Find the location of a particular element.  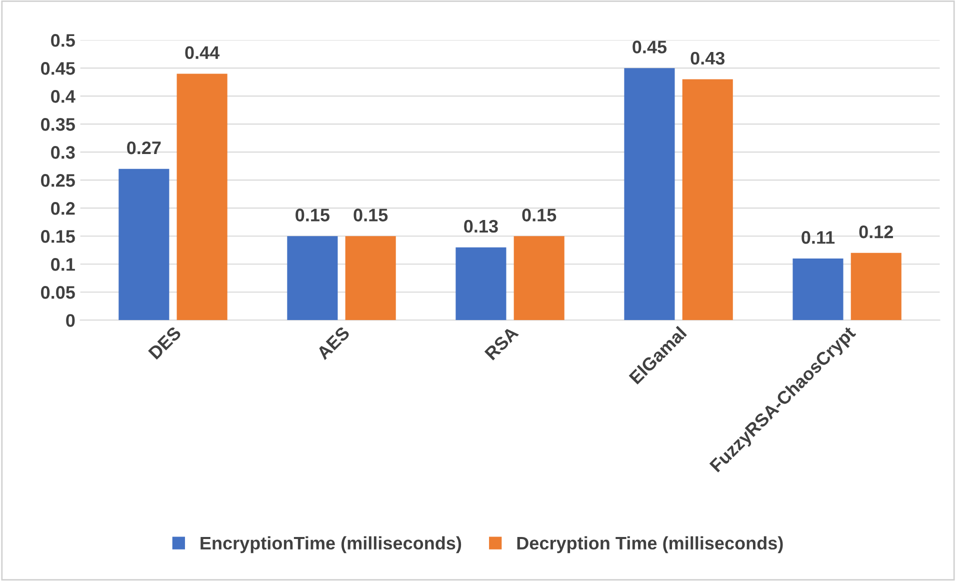

data-label: 0.13 is located at coordinates (481, 226).